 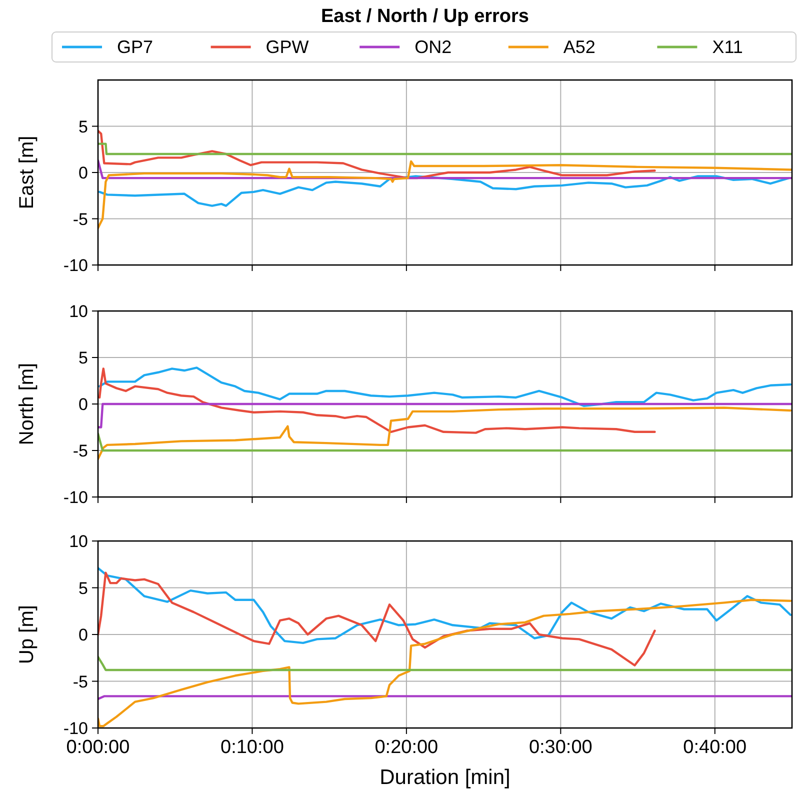 What do you see at coordinates (715, 747) in the screenshot?
I see `x-tick-label: 0:40:00` at bounding box center [715, 747].